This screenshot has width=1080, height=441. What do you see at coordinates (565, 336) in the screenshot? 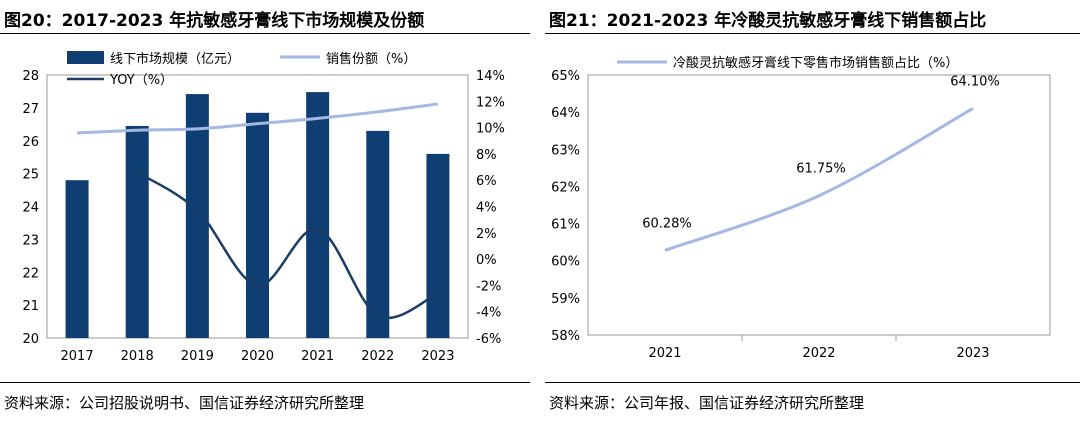
I see `y-tick-label: 58%` at bounding box center [565, 336].